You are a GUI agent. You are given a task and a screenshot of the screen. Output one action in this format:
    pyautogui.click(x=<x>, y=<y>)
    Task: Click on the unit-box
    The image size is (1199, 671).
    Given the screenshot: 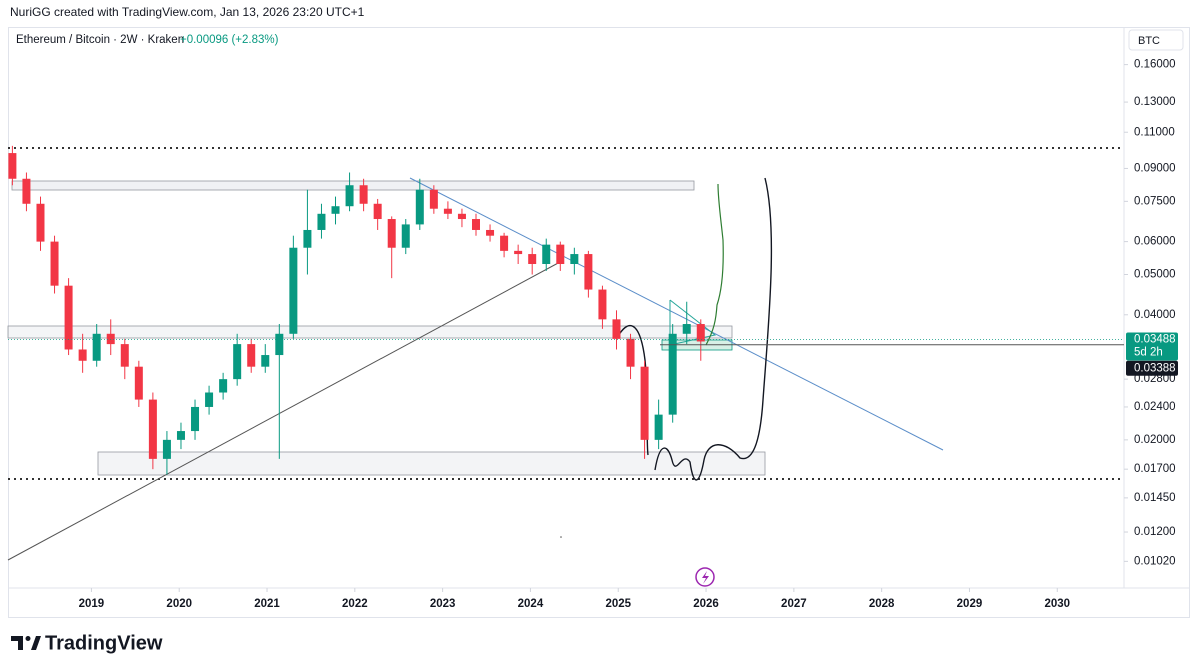 What is the action you would take?
    pyautogui.click(x=1156, y=40)
    